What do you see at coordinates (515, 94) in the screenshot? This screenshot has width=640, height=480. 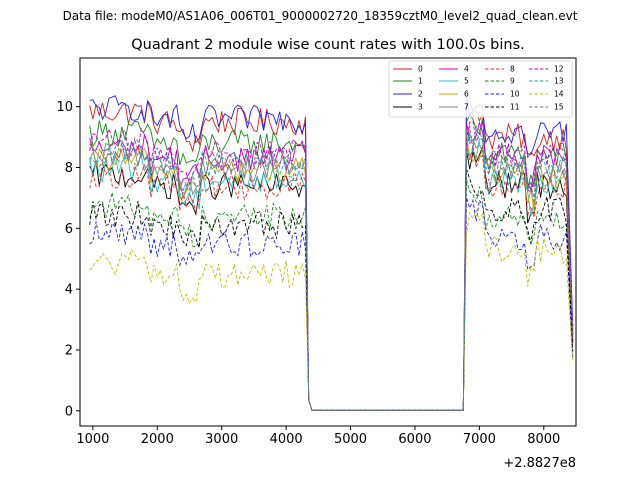 I see `legend-label-10: 10` at bounding box center [515, 94].